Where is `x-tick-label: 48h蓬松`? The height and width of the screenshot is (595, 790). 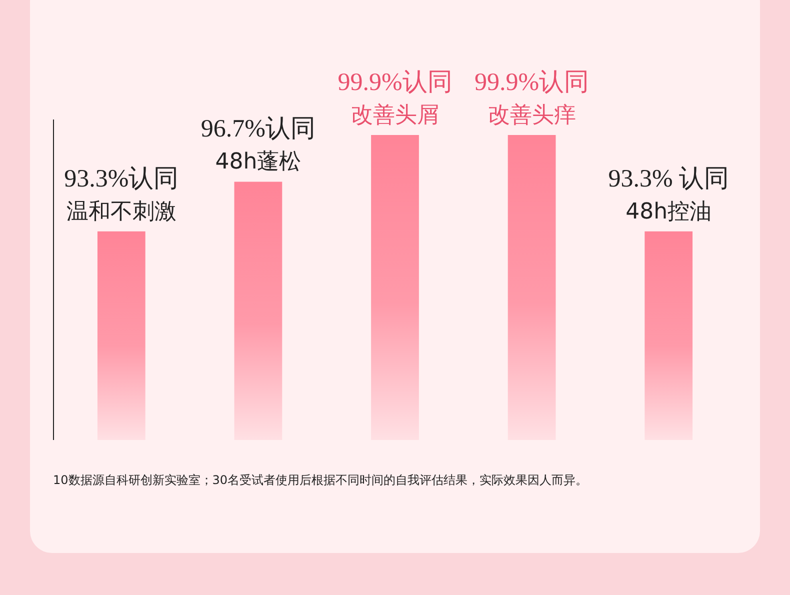
x-tick-label: 48h蓬松 is located at coordinates (258, 162).